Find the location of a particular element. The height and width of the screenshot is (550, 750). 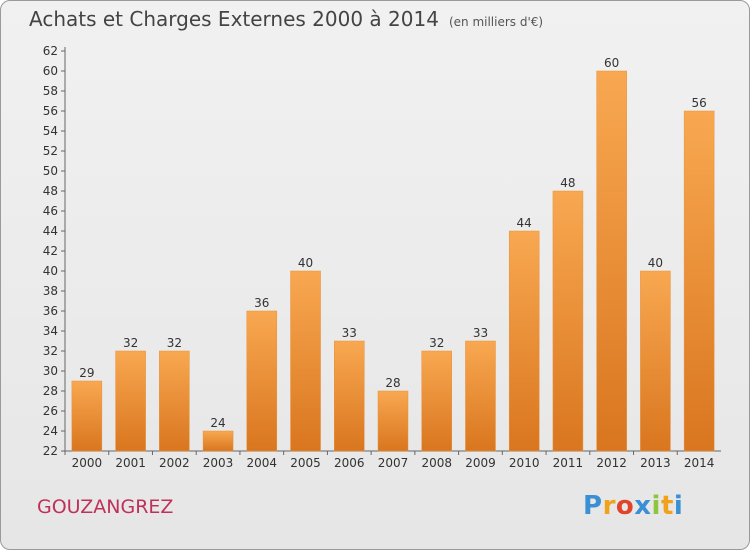

data-label: 36 is located at coordinates (261, 303).